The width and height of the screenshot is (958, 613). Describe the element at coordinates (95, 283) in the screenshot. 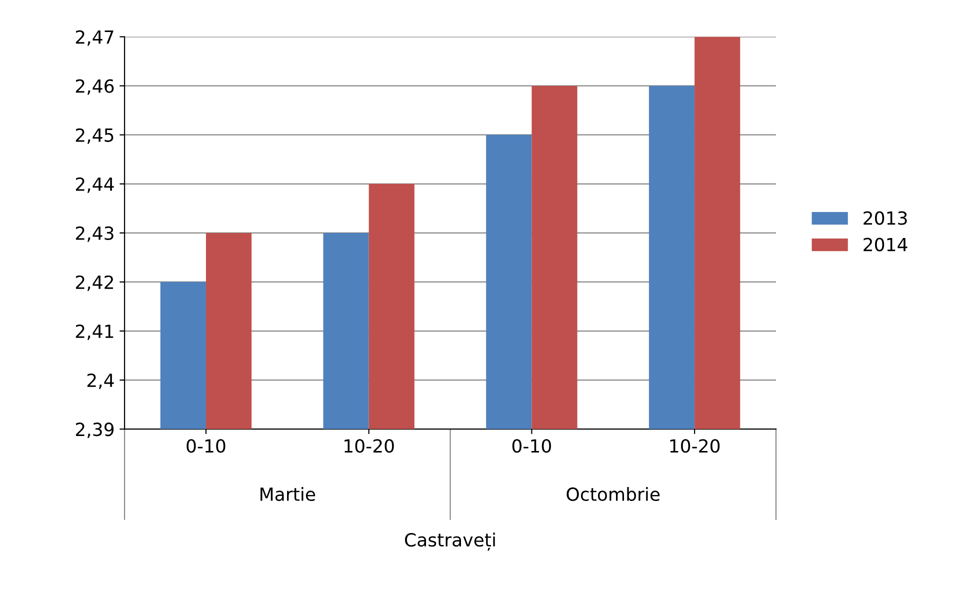

I see `y-tick-label: 2,42` at that location.